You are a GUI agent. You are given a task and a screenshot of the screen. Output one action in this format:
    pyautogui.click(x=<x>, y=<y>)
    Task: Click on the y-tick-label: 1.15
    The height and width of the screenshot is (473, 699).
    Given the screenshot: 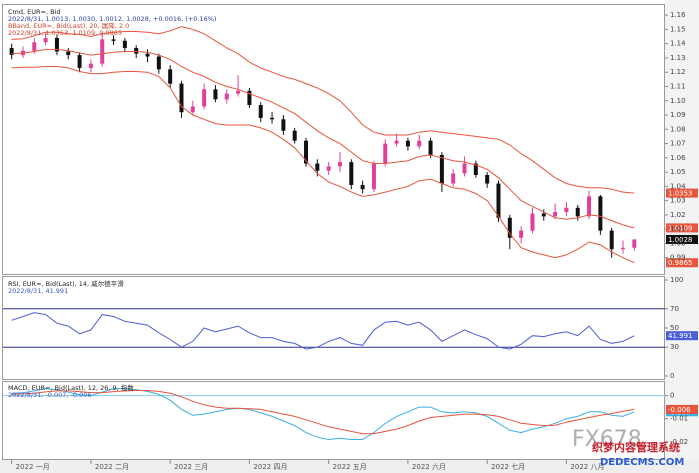 What is the action you would take?
    pyautogui.click(x=678, y=29)
    